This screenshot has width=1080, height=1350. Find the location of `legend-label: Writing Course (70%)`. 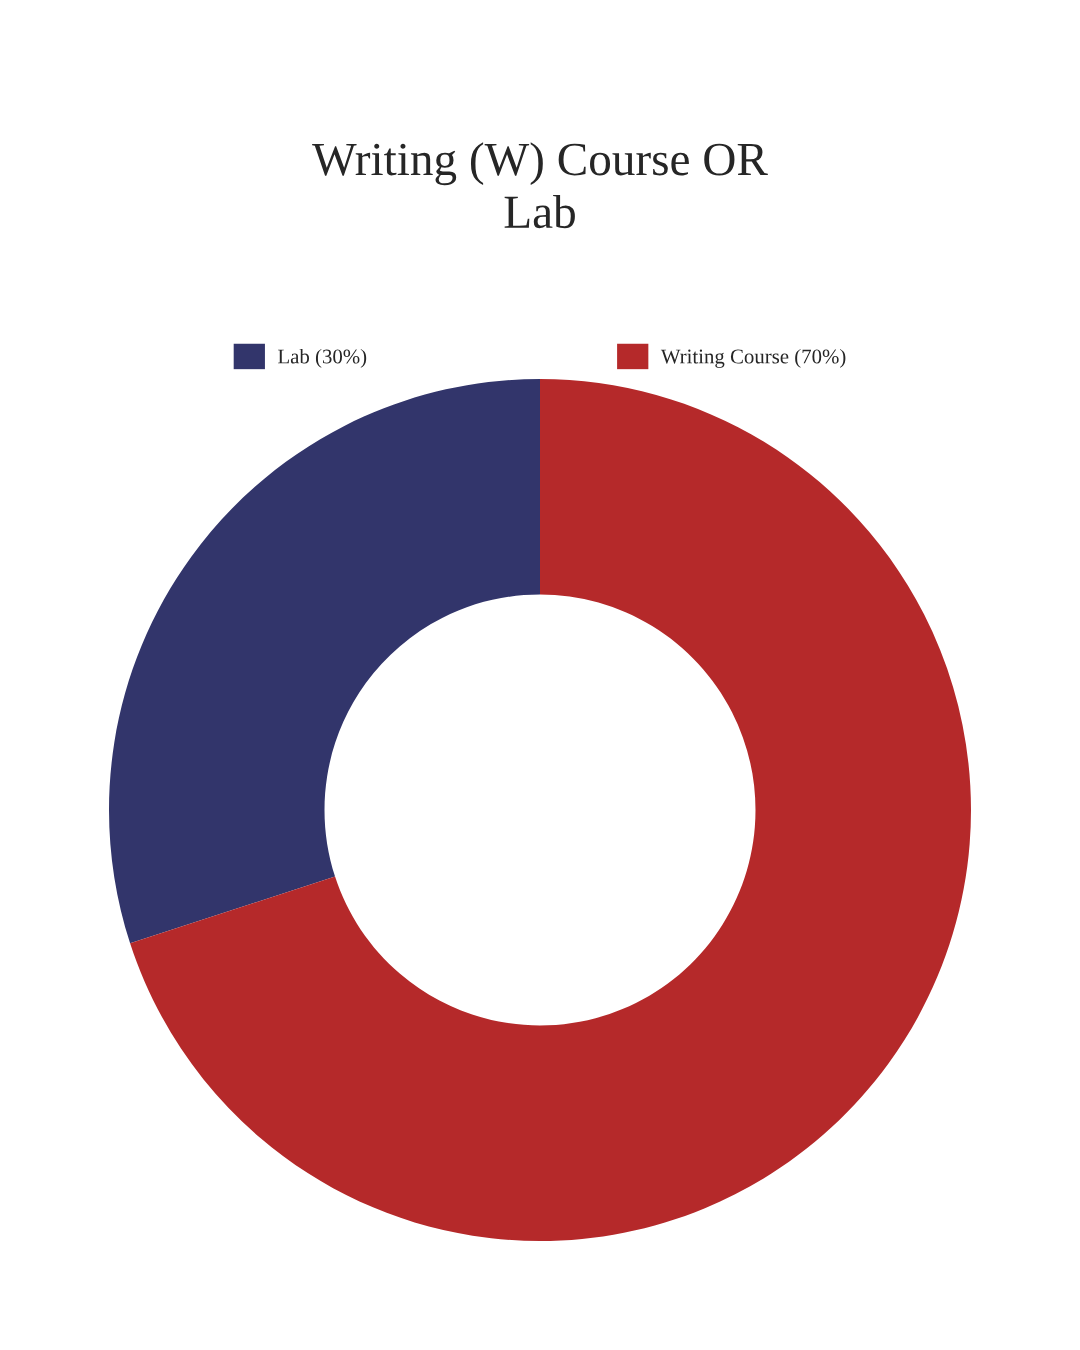

legend-label: Writing Course (70%) is located at coordinates (753, 358).